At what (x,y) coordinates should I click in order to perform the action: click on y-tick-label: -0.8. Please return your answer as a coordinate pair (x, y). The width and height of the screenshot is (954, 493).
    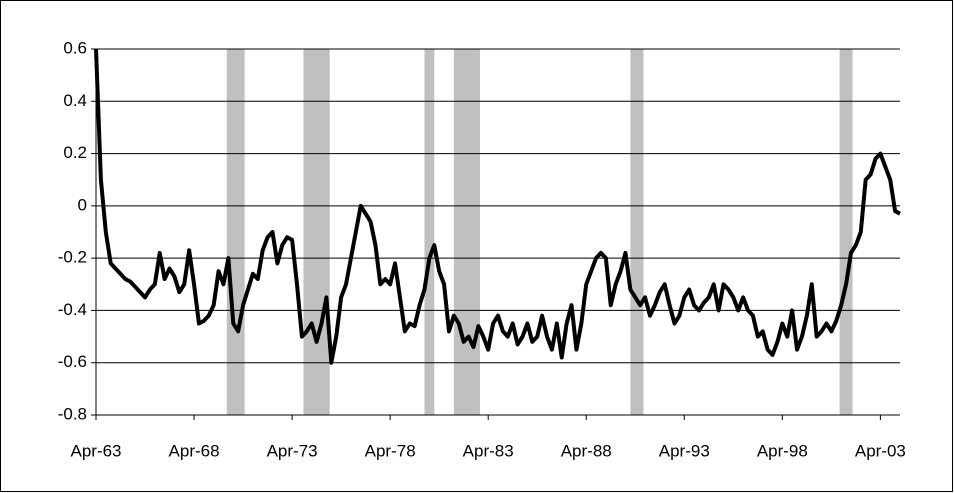
    Looking at the image, I should click on (72, 413).